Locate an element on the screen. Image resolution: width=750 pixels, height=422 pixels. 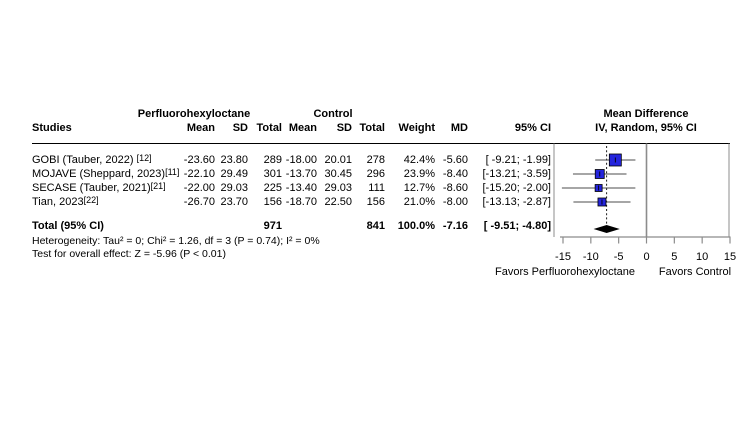
cell-sd-treatment: 29.49 is located at coordinates (234, 174).